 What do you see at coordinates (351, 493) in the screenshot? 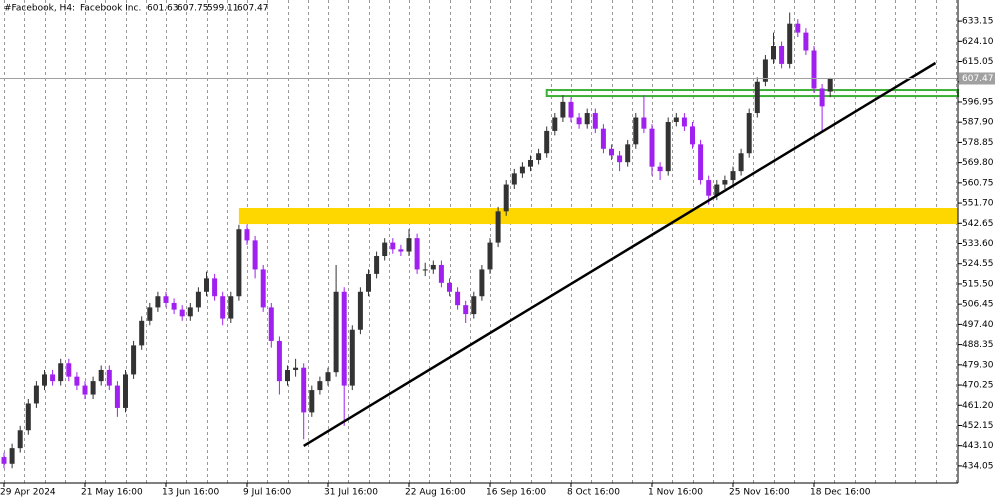
I see `x-tick-label: 31 Jul 16:00` at bounding box center [351, 493].